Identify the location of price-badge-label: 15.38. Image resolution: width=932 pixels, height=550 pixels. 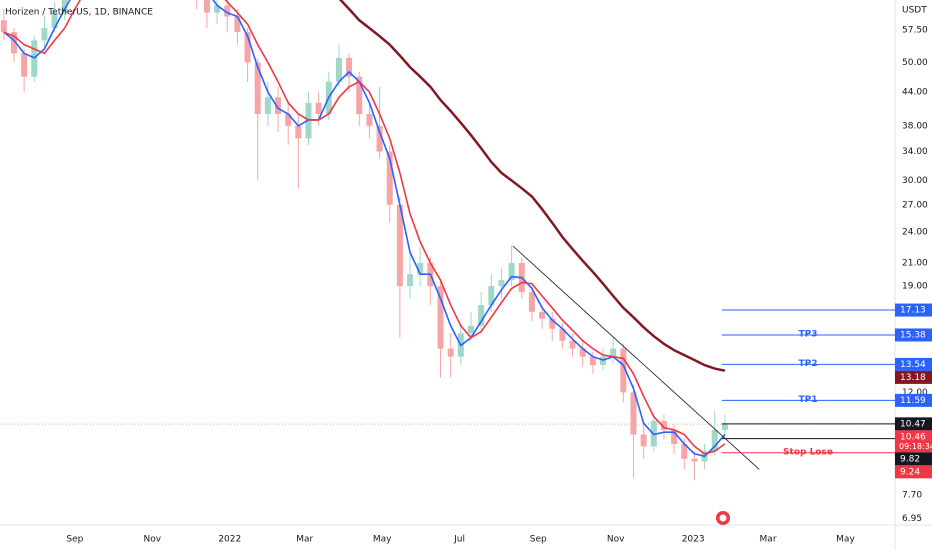
(913, 335).